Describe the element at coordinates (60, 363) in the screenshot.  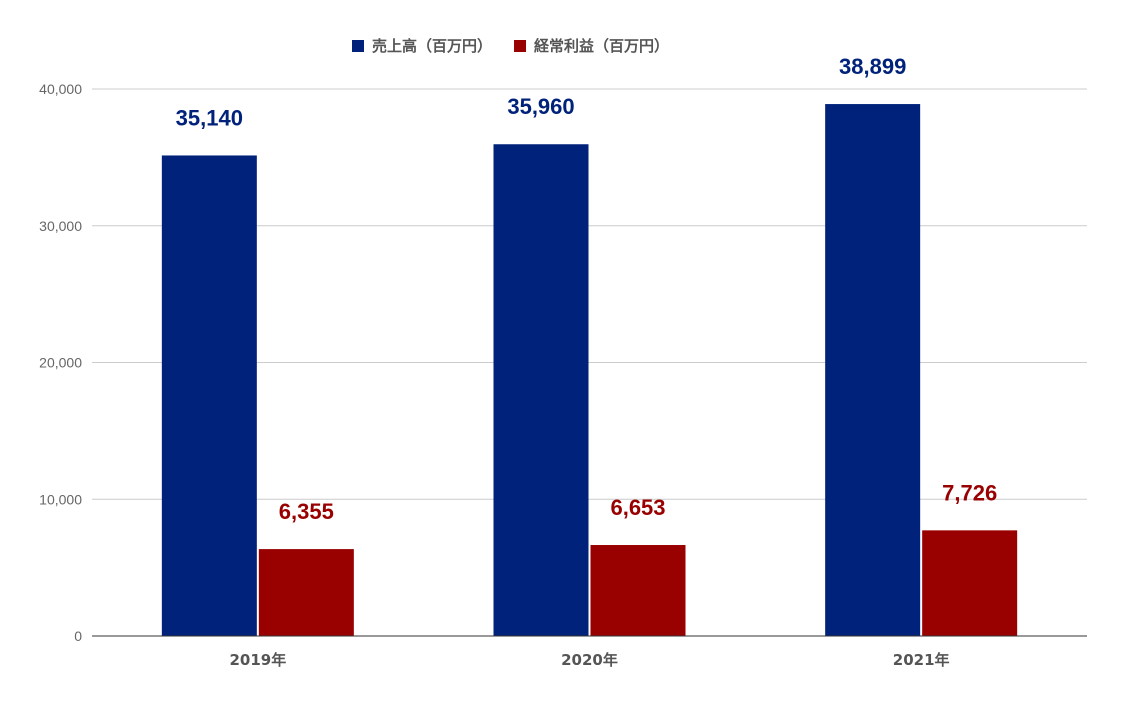
I see `y-tick-label: 20,000` at that location.